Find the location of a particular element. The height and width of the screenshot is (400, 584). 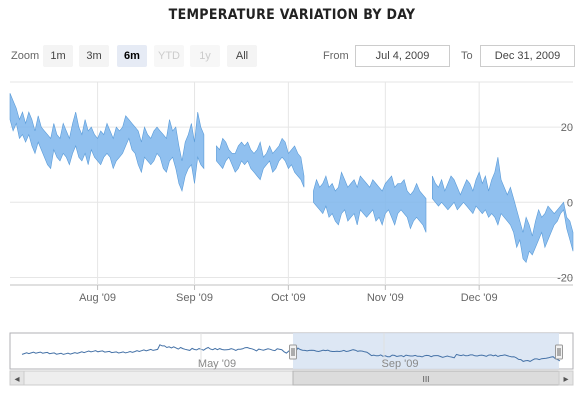

navigator-tick-label: May '09 is located at coordinates (217, 364).